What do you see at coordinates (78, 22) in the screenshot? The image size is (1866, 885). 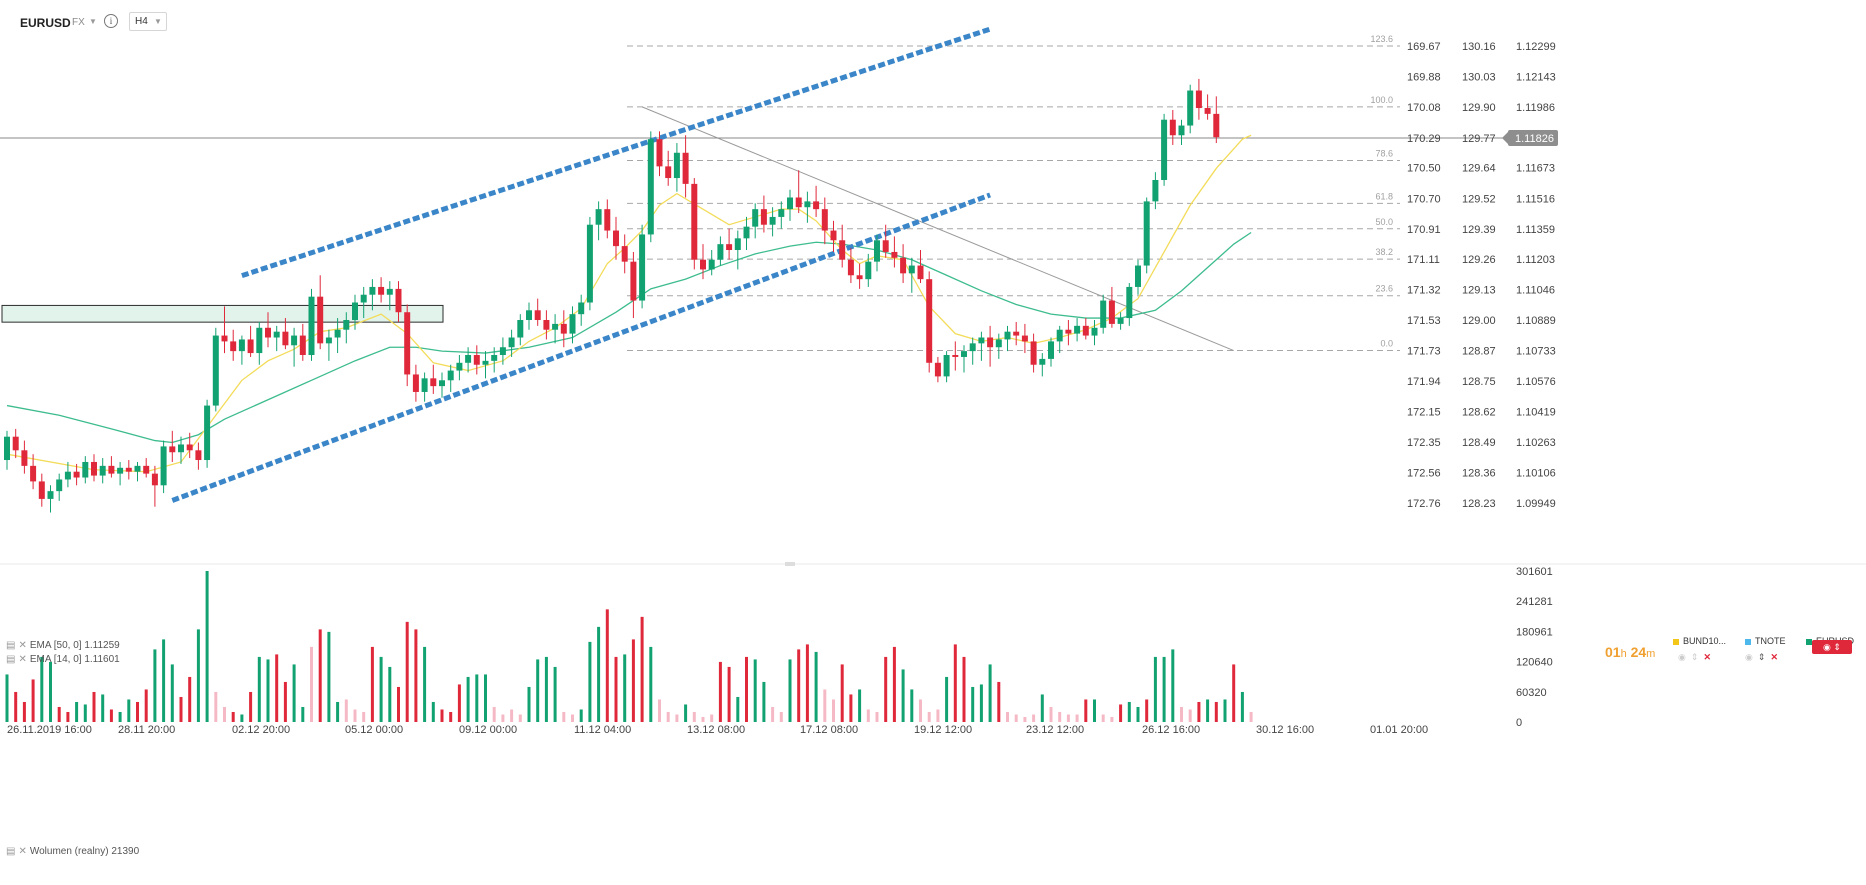 I see `market-badge: FX` at bounding box center [78, 22].